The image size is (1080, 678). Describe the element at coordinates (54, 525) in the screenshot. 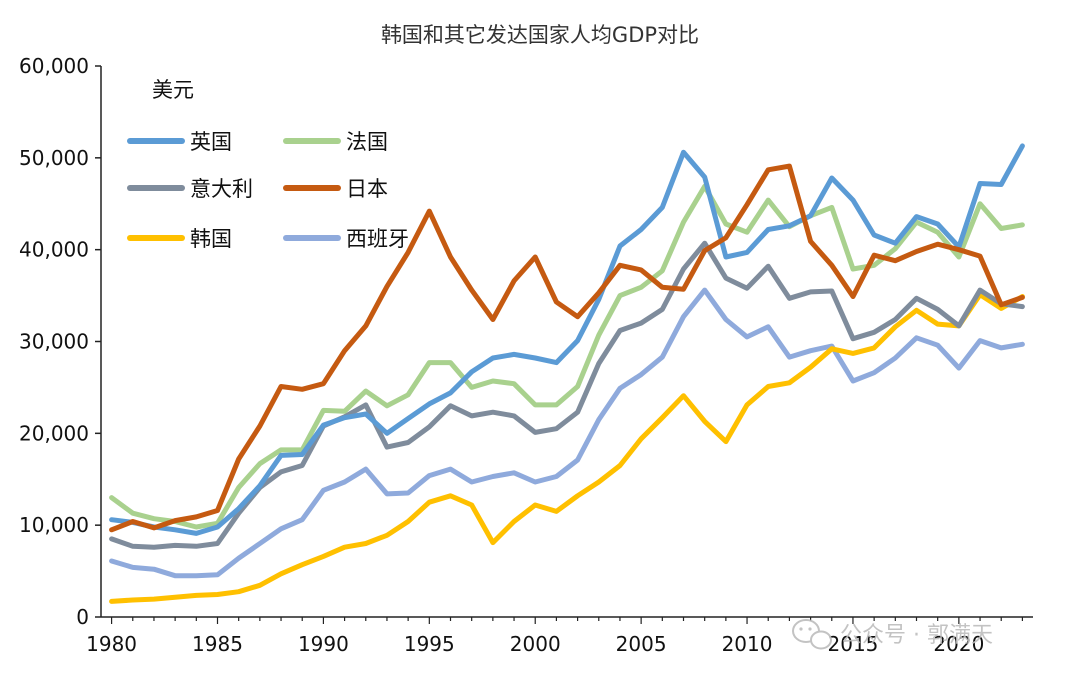

I see `y-tick-label: 10,000` at that location.